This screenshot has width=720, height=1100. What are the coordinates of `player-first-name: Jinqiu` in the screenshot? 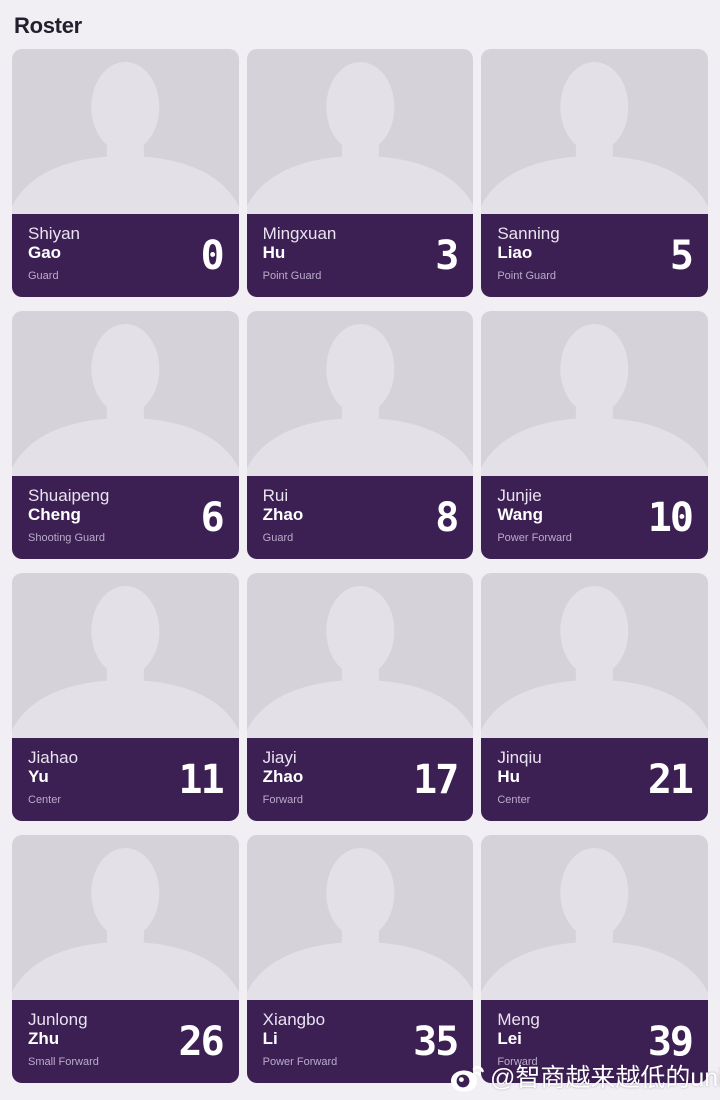 It's located at (519, 757).